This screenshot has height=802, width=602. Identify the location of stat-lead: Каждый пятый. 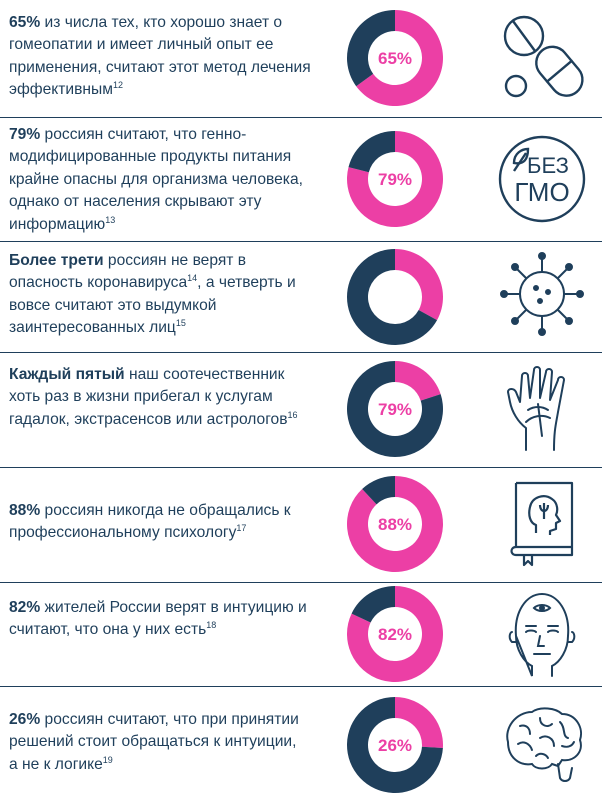
(67, 374).